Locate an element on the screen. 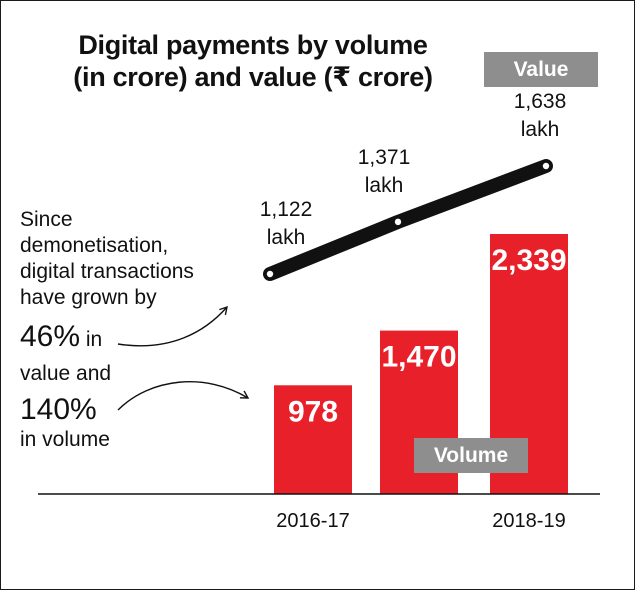  x-tick-label: 2016-17 is located at coordinates (312, 521).